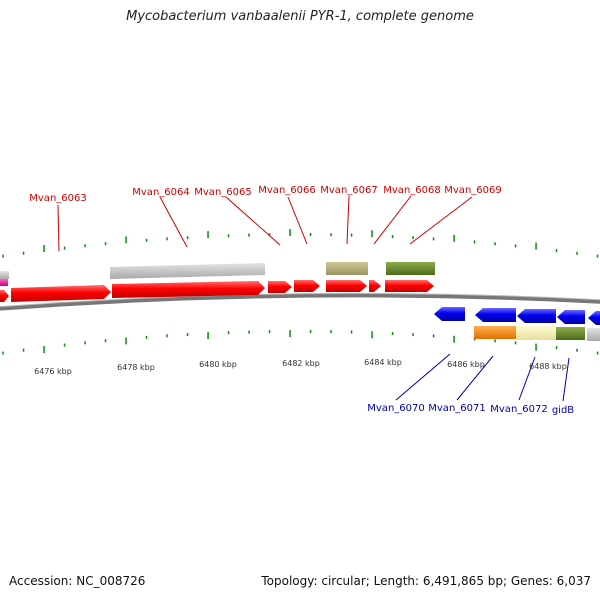 The height and width of the screenshot is (600, 600). What do you see at coordinates (301, 363) in the screenshot?
I see `scale-label: 6482 kbp` at bounding box center [301, 363].